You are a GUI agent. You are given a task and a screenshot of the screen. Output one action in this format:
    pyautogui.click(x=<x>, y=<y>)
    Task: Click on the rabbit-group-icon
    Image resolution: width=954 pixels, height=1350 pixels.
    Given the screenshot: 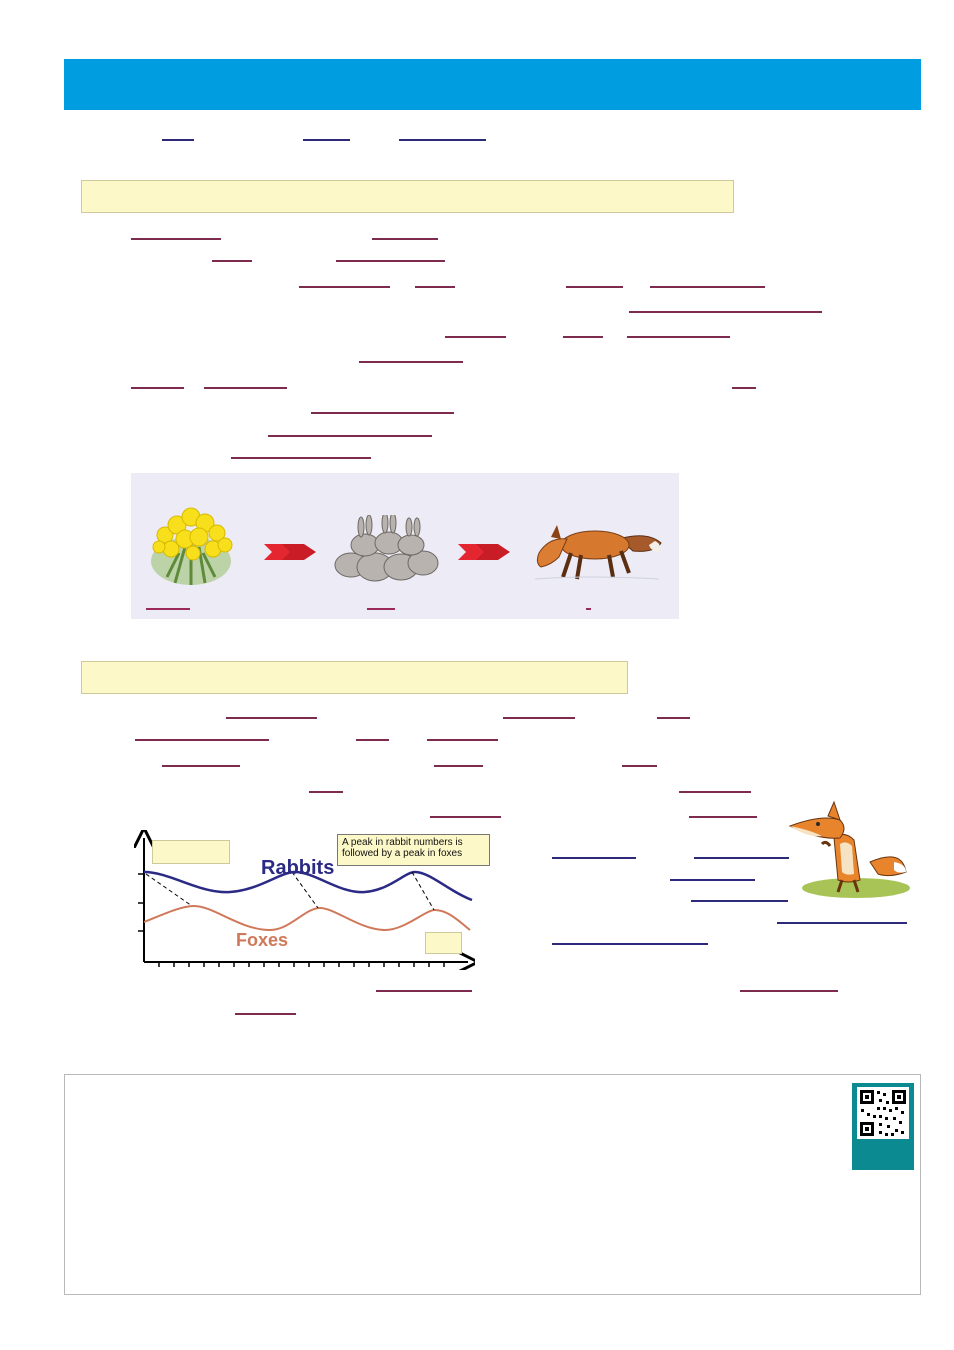 What is the action you would take?
    pyautogui.click(x=386, y=548)
    